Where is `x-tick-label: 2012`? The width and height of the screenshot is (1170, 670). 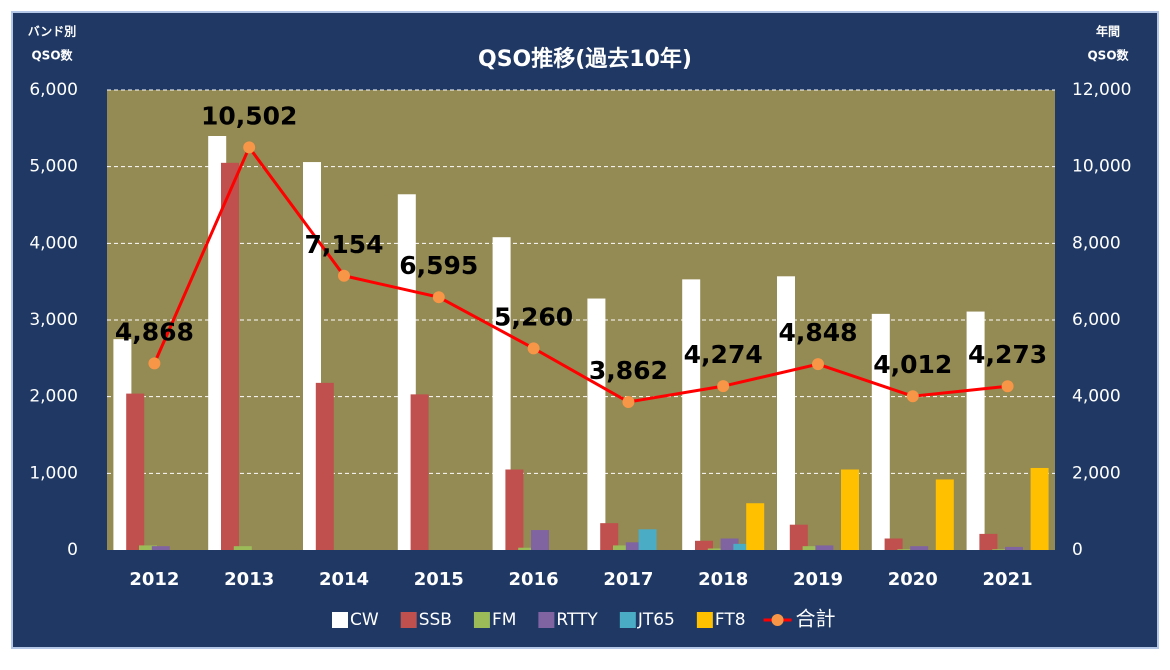 x-tick-label: 2012 is located at coordinates (154, 579).